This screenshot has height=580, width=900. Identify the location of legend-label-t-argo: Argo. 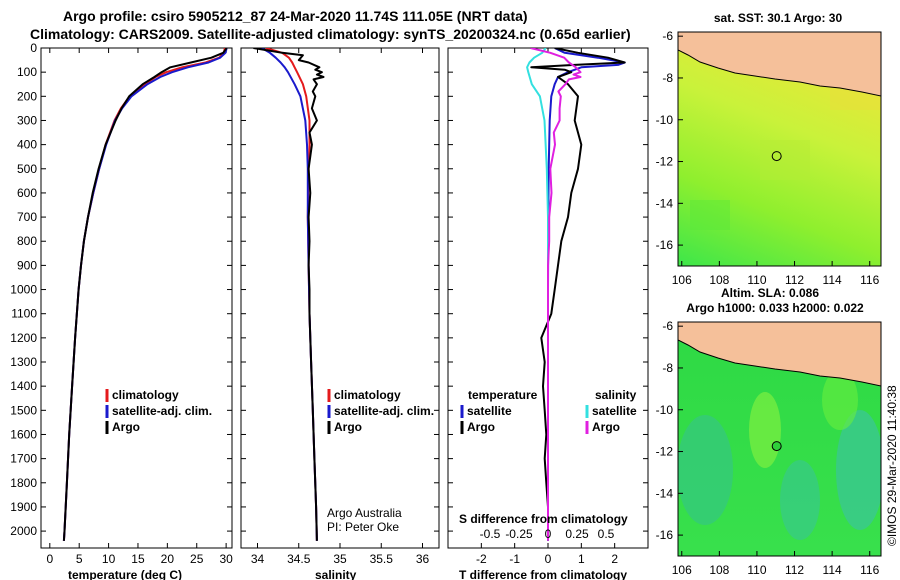
(481, 427).